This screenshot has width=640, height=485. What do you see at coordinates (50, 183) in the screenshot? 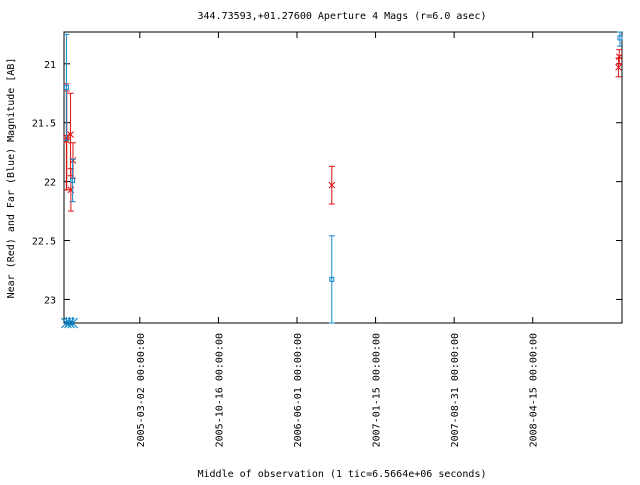
I see `y-tick-label: 22` at bounding box center [50, 183].